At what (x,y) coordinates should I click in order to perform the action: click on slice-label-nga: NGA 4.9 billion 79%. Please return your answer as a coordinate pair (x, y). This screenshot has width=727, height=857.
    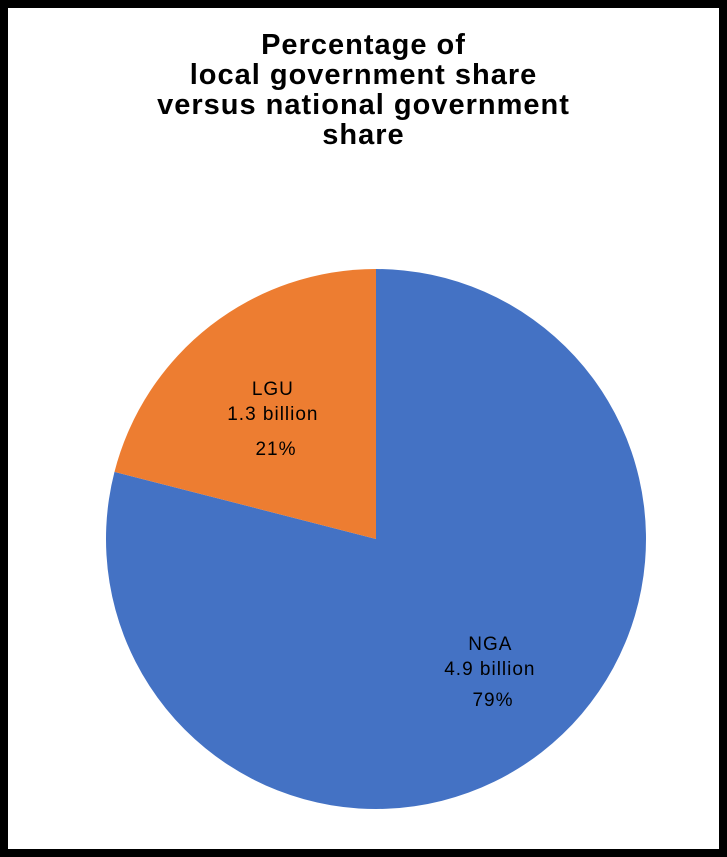
    Looking at the image, I should click on (493, 672).